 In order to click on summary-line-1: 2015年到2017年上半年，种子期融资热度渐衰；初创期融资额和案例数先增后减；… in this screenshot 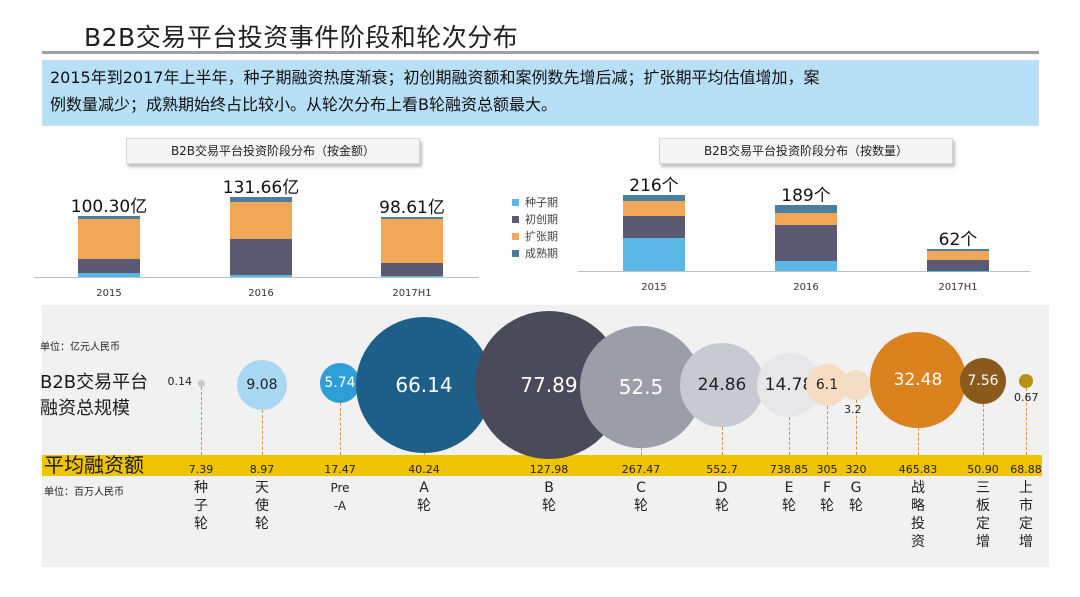, I will do `click(435, 77)`.